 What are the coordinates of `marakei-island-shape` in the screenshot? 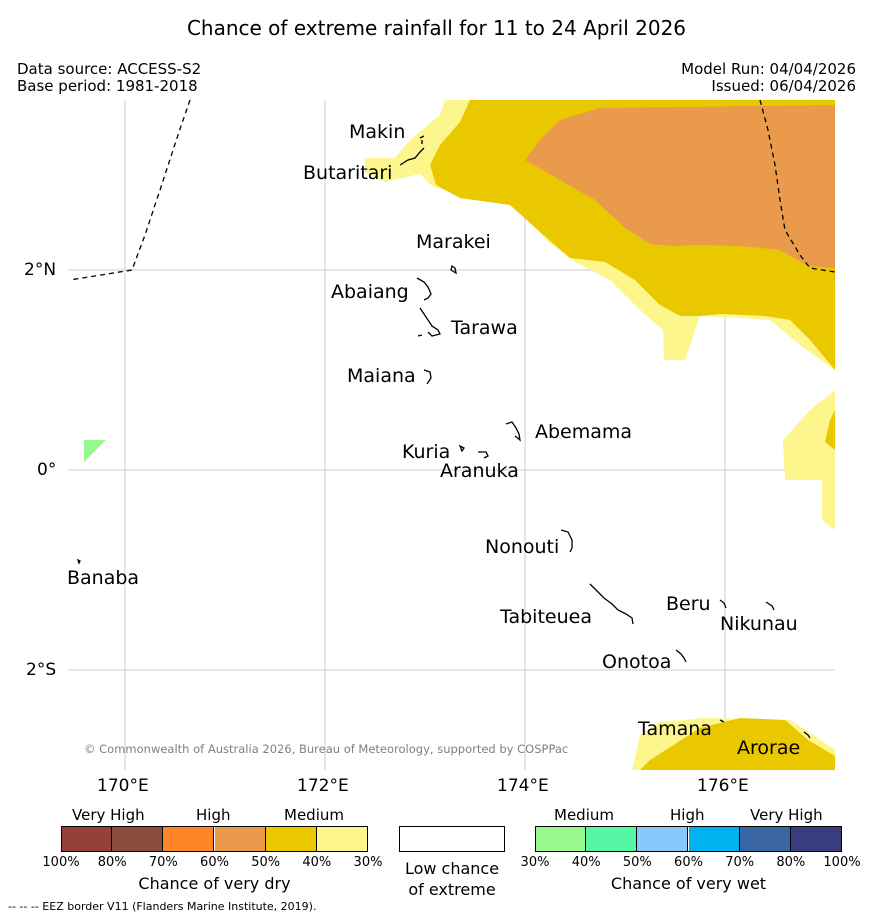 It's located at (453, 269).